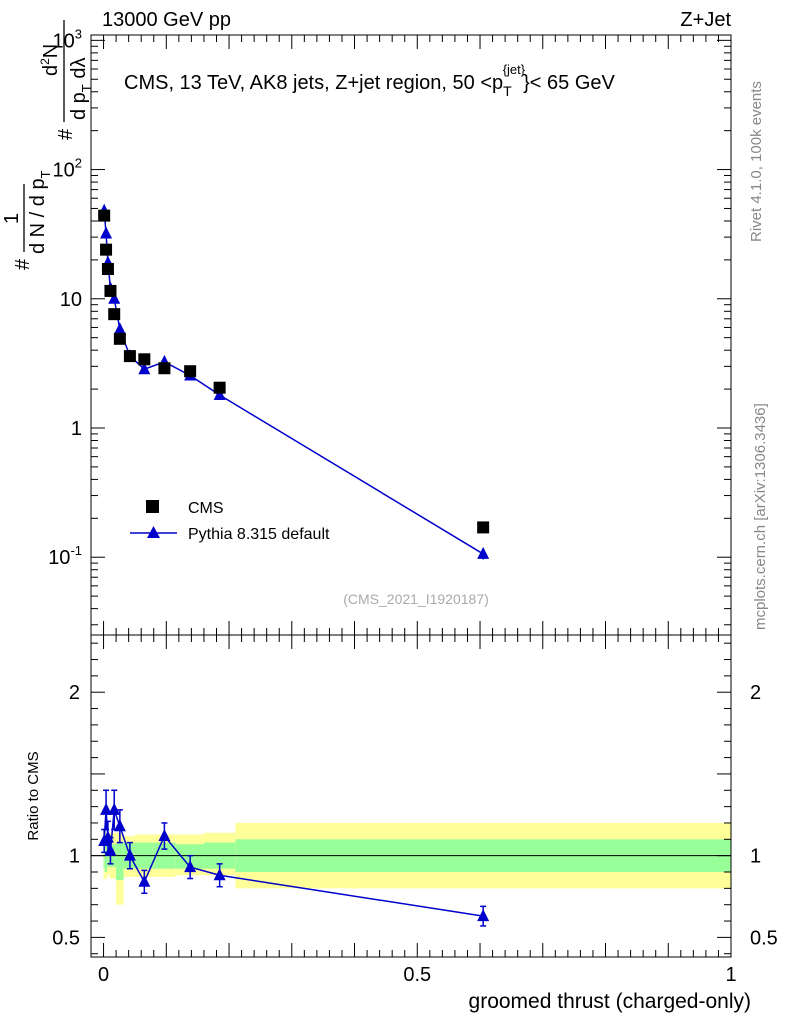  What do you see at coordinates (755, 857) in the screenshot?
I see `ratio-y-tick-label-right: 1` at bounding box center [755, 857].